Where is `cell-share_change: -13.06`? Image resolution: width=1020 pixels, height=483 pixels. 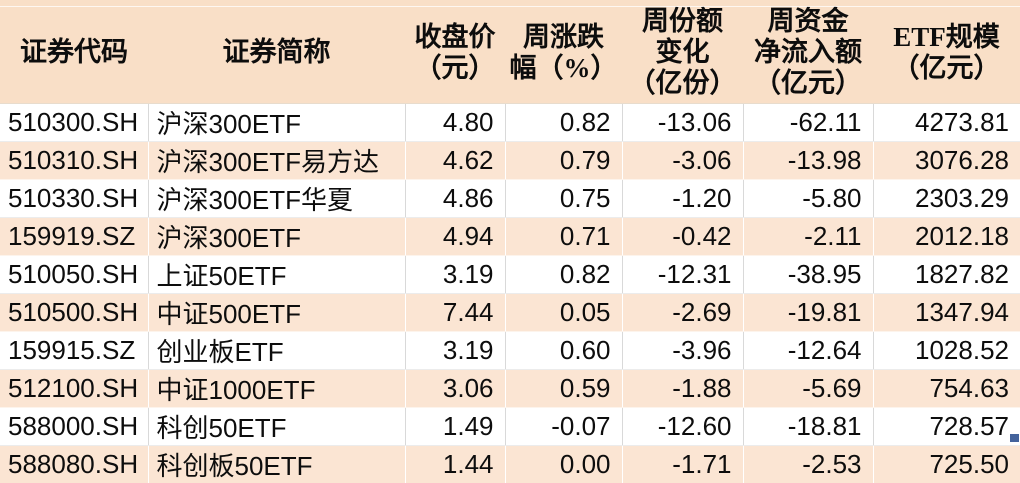 cell-share_change: -13.06 is located at coordinates (682, 123).